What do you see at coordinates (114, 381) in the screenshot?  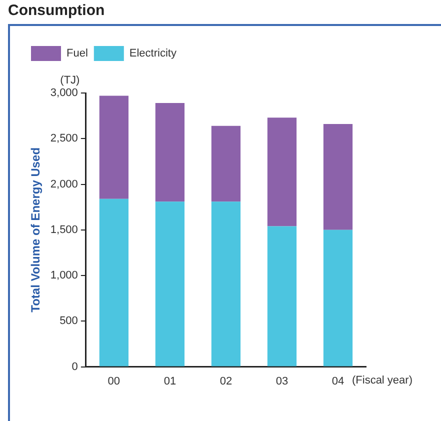 I see `x-tick-label: 00` at bounding box center [114, 381].